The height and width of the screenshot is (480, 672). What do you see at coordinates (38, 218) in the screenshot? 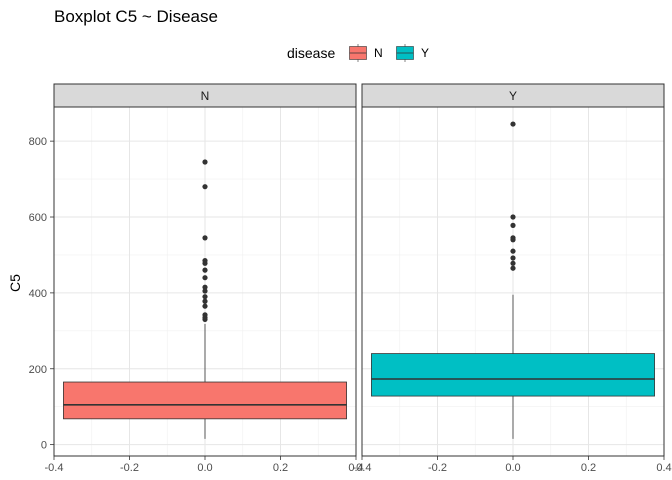
I see `y-tick-label: 600` at bounding box center [38, 218].